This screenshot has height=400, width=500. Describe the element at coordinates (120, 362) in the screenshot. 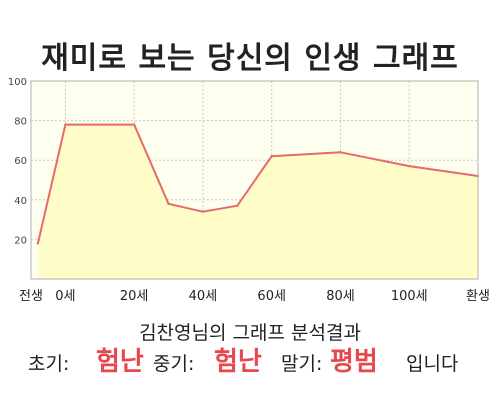

I see `early-value: 험난` at that location.